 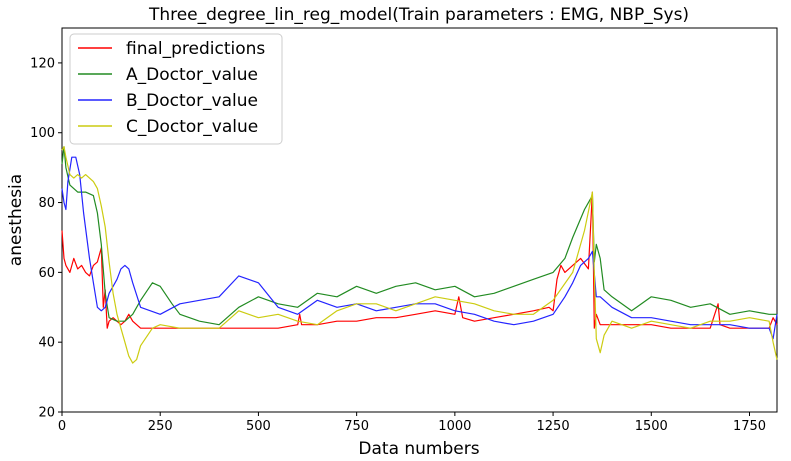 What do you see at coordinates (749, 426) in the screenshot?
I see `x-tick-label: 1750` at bounding box center [749, 426].